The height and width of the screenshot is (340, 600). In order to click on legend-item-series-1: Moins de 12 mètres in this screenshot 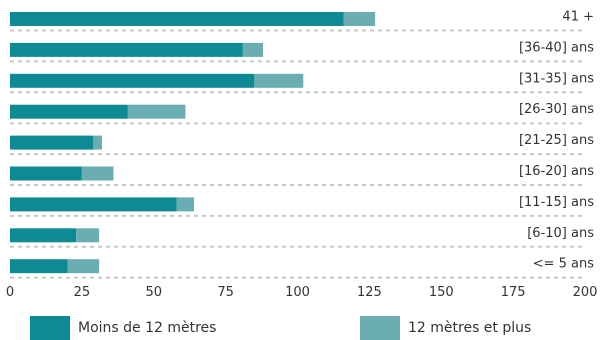, I will do `click(123, 328)`.